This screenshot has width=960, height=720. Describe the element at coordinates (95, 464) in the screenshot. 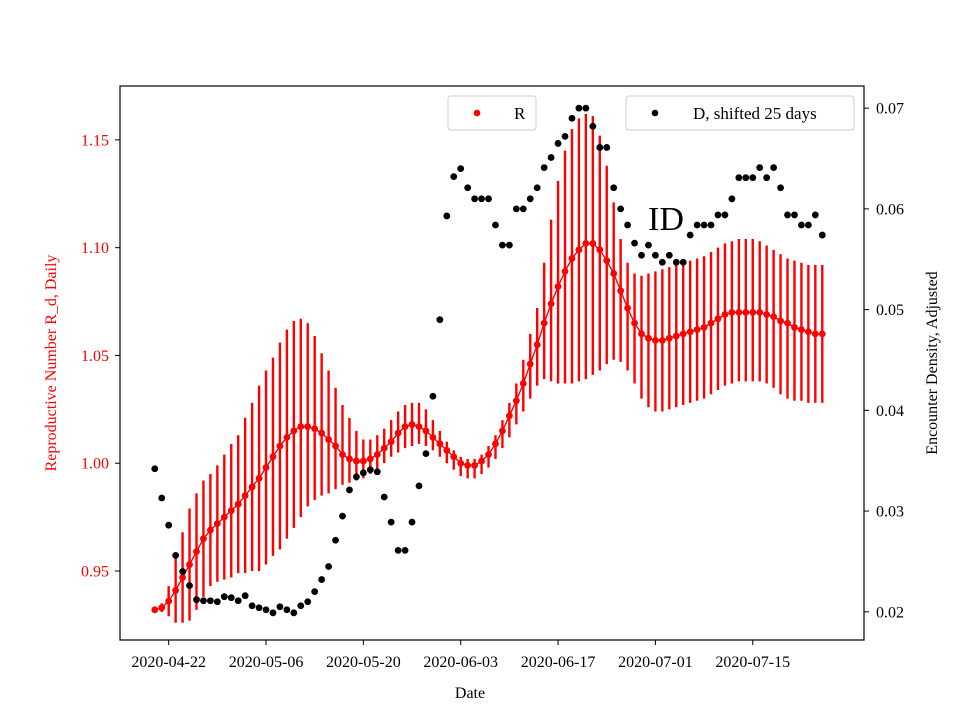

I see `left-y-tick-label: 1.00` at that location.